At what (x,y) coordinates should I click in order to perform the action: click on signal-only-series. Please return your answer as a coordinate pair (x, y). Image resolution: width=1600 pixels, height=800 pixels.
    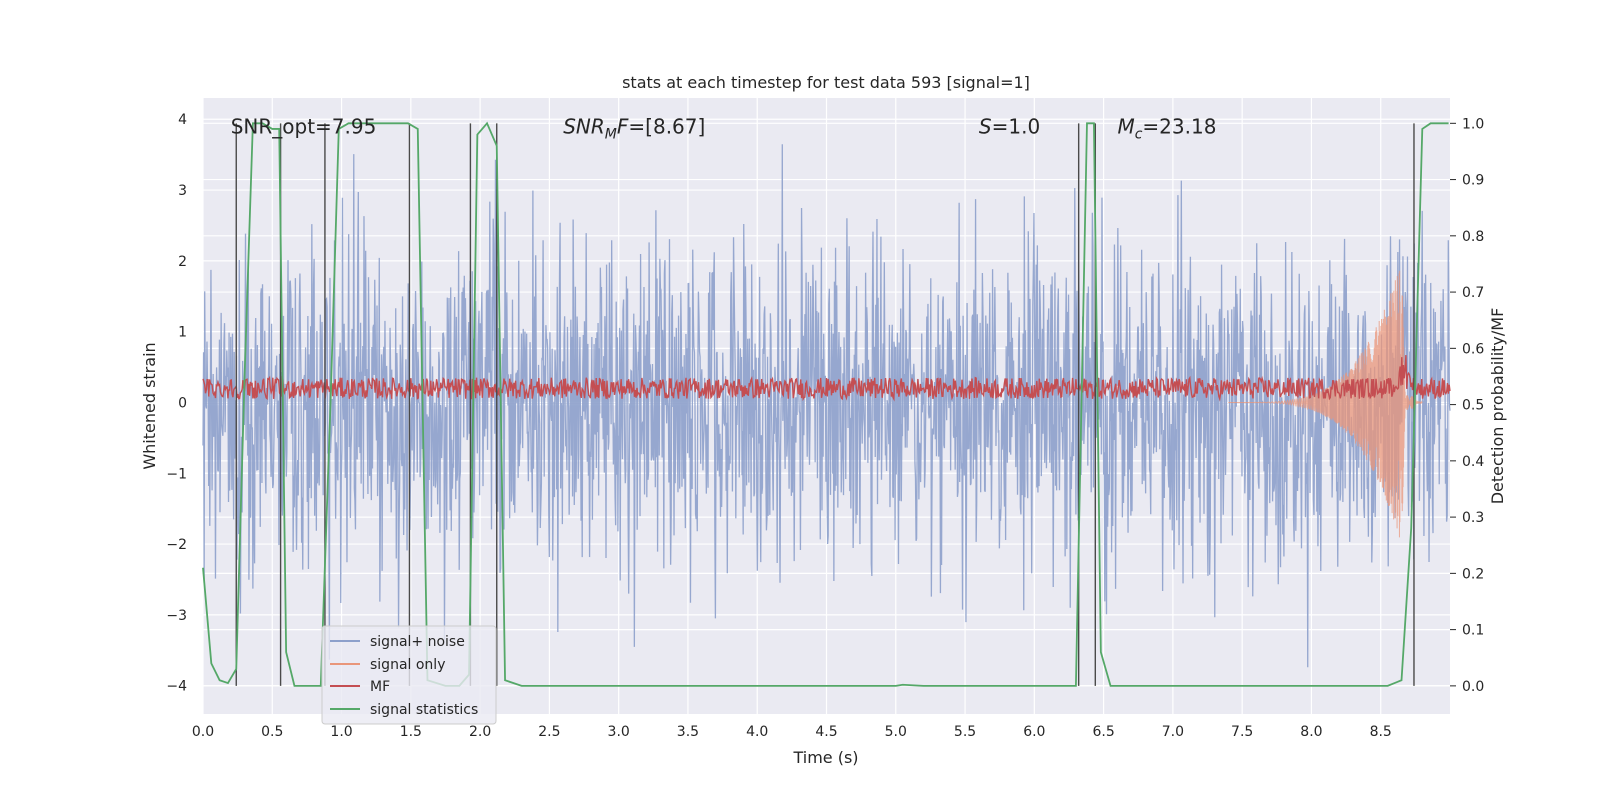
    Looking at the image, I should click on (1325, 404).